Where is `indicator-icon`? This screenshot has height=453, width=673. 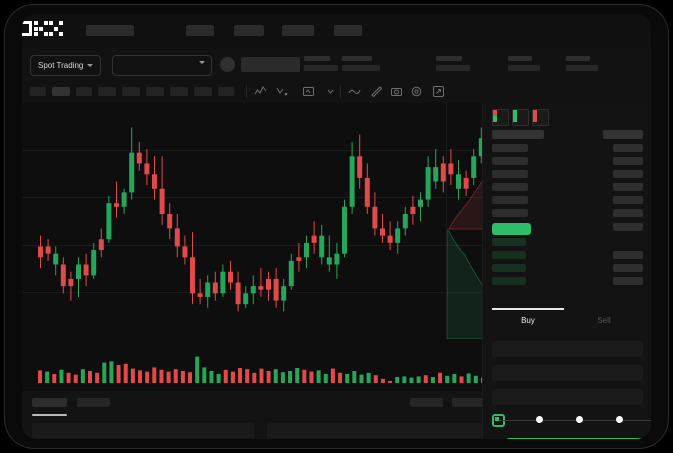 indicator-icon is located at coordinates (260, 91).